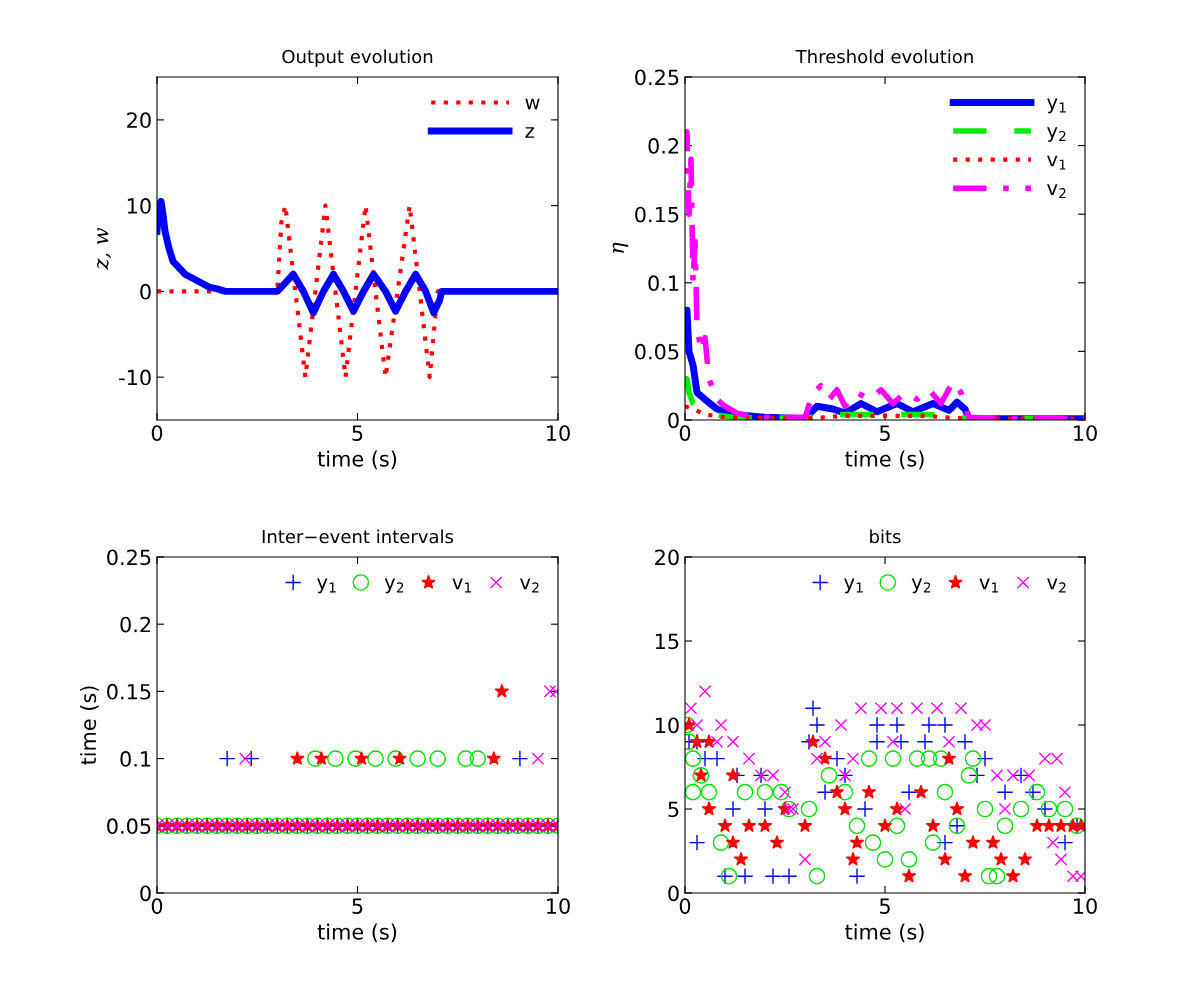 Image resolution: width=1200 pixels, height=1000 pixels. What do you see at coordinates (104, 248) in the screenshot?
I see `y-axis-title: z, w` at bounding box center [104, 248].